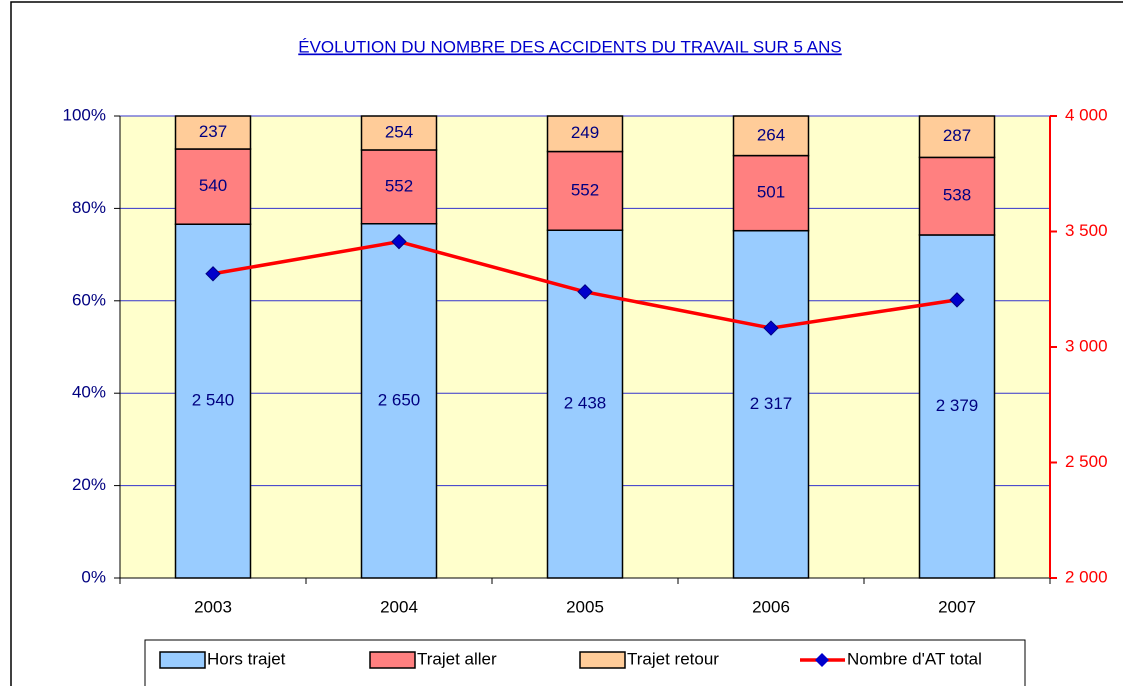  What do you see at coordinates (914, 658) in the screenshot?
I see `legend-label: Nombre d'AT total` at bounding box center [914, 658].